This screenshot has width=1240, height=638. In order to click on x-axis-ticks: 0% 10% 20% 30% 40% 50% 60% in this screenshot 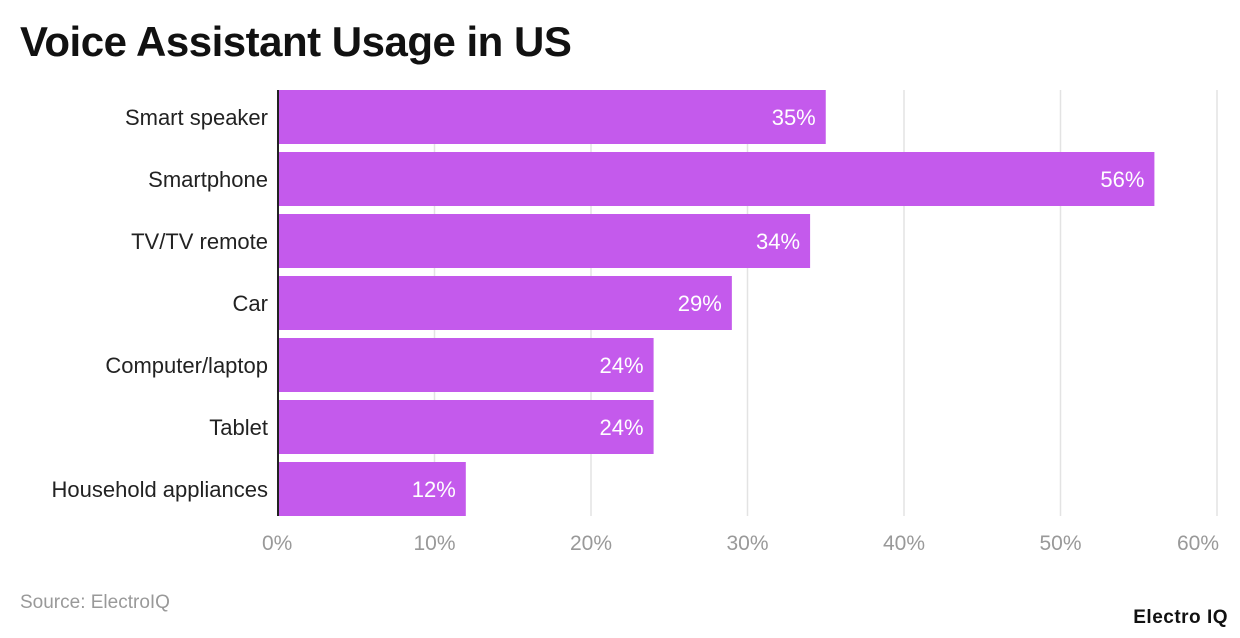, I will do `click(740, 543)`.